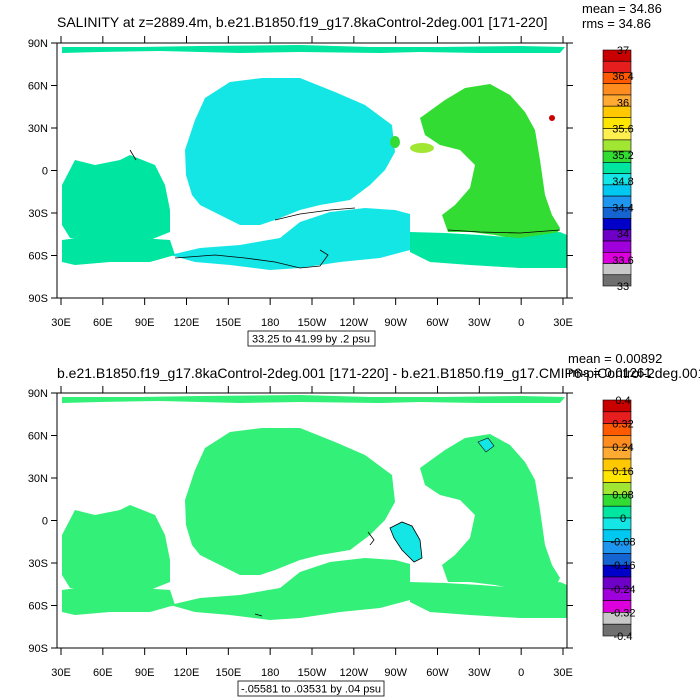 This screenshot has height=700, width=700. I want to click on panel-2-rms: rms = 0.01261, so click(609, 372).